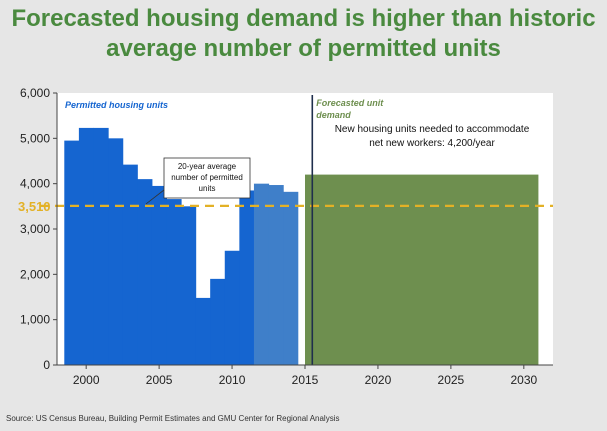 Image resolution: width=607 pixels, height=431 pixels. Describe the element at coordinates (35, 229) in the screenshot. I see `y-tick-label-3000: 3,000` at that location.